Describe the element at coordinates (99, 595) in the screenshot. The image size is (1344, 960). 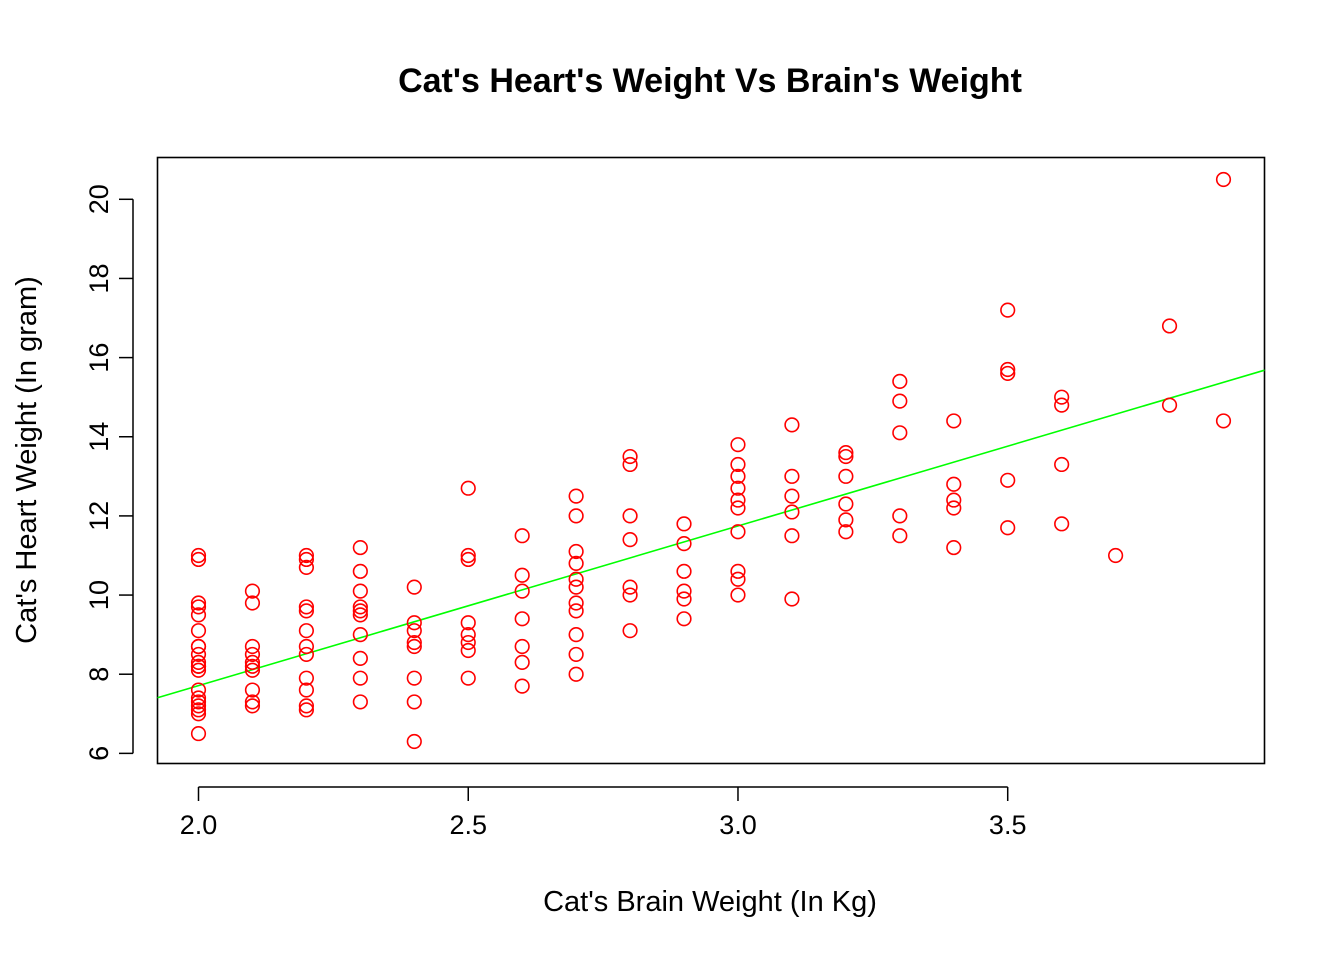
I see `y-tick-label: 10` at that location.